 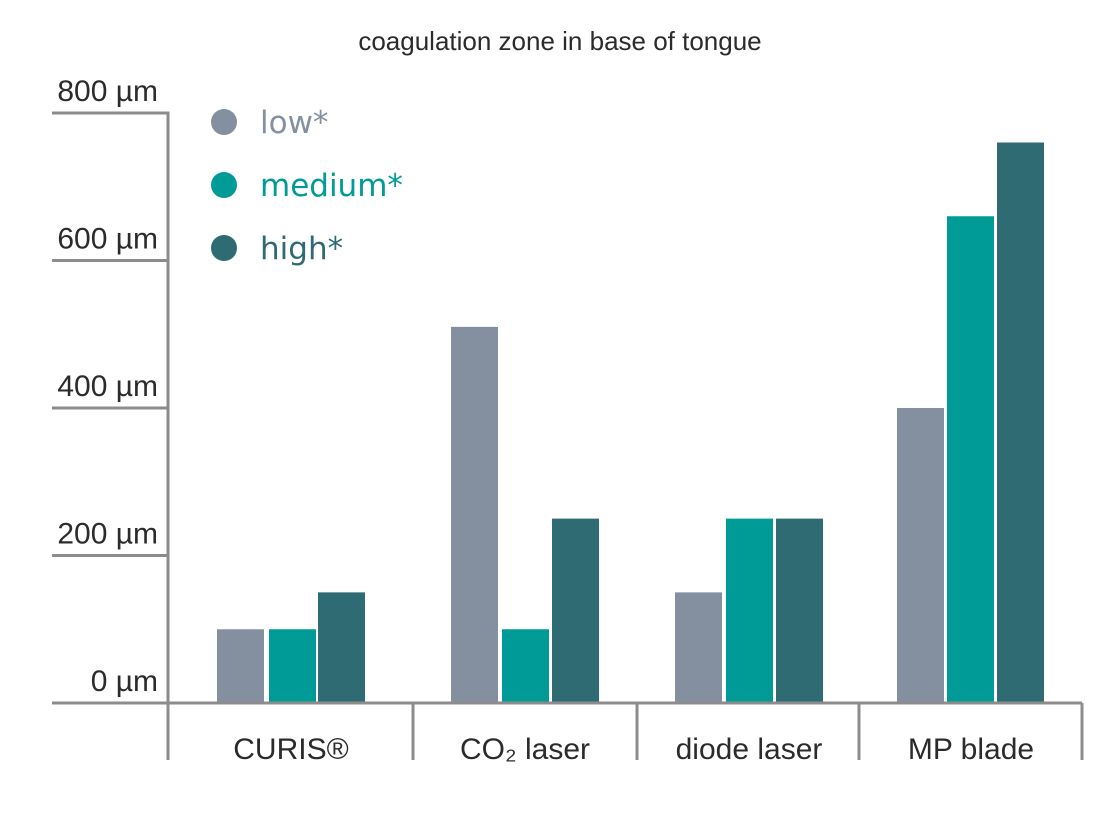 What do you see at coordinates (294, 123) in the screenshot?
I see `legend-label: low*` at bounding box center [294, 123].